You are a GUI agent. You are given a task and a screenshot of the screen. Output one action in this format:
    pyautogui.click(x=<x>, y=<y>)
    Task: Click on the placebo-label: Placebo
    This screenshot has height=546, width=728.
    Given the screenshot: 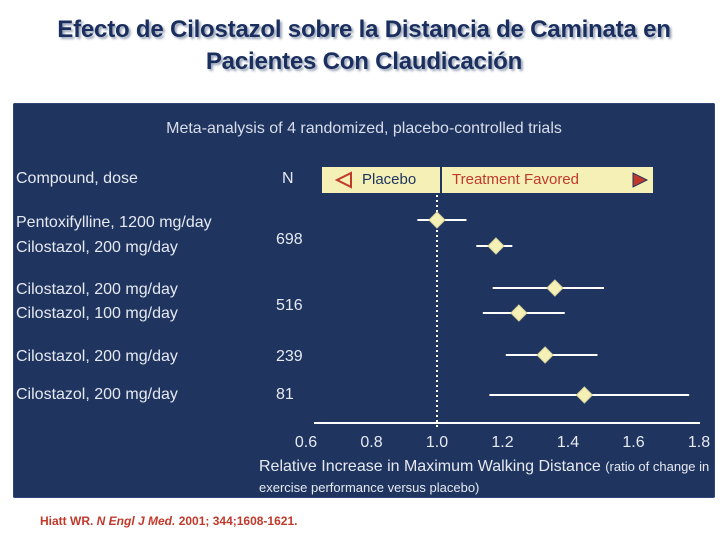 What is the action you would take?
    pyautogui.click(x=389, y=179)
    